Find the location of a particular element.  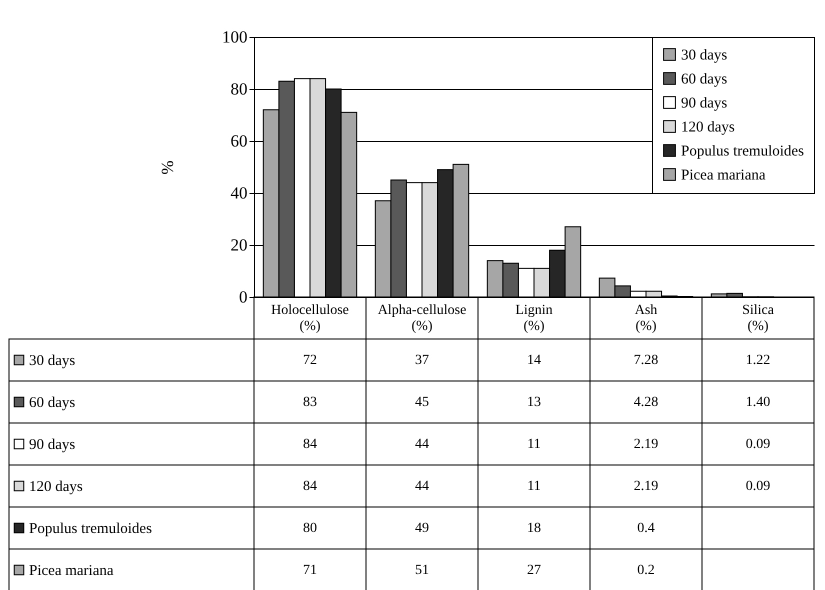

data-label: 0.2 is located at coordinates (646, 570).